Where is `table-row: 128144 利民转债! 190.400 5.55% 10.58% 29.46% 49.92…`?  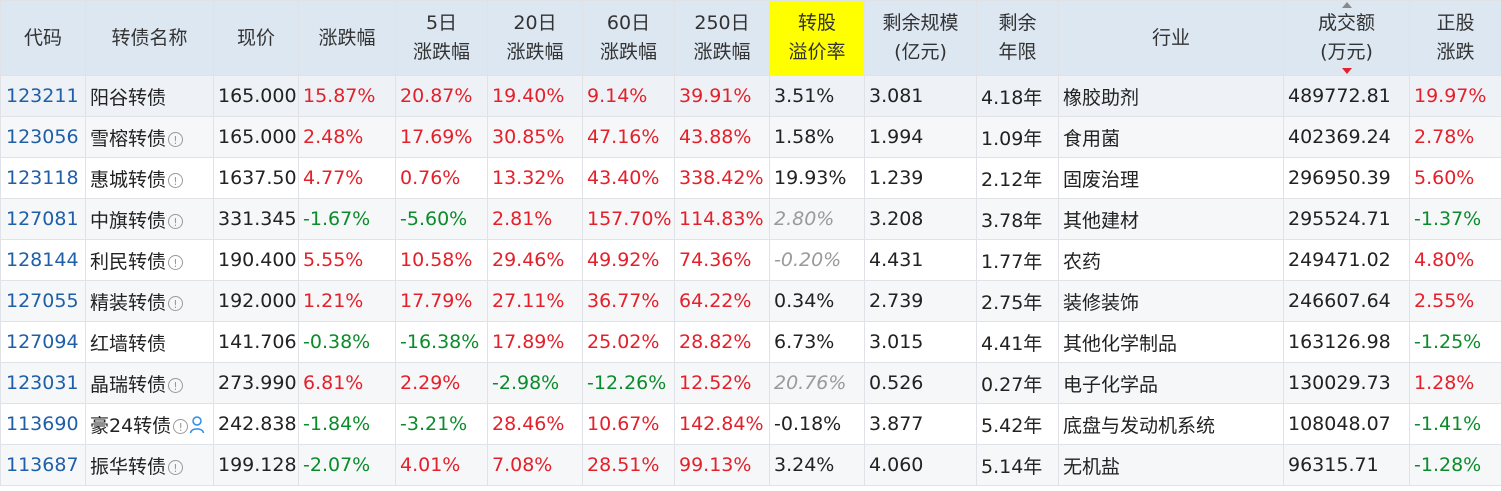 table-row: 128144 利民转债! 190.400 5.55% 10.58% 29.46% 49.92… is located at coordinates (750, 260).